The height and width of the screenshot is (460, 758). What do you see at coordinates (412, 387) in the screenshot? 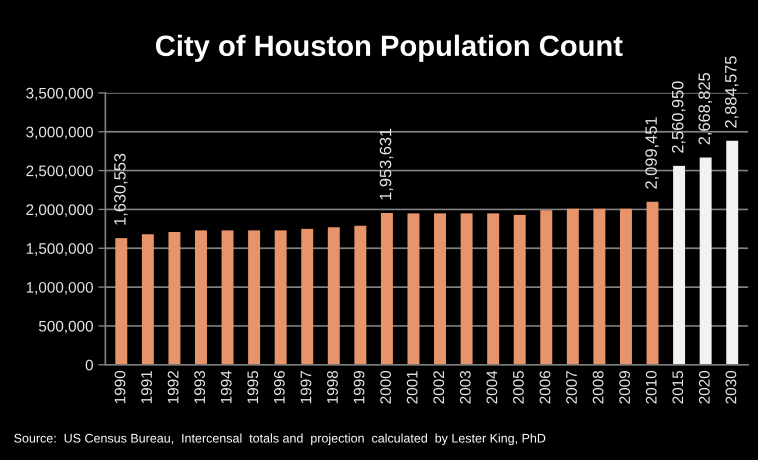
I see `x-tick-label: 2001` at bounding box center [412, 387].